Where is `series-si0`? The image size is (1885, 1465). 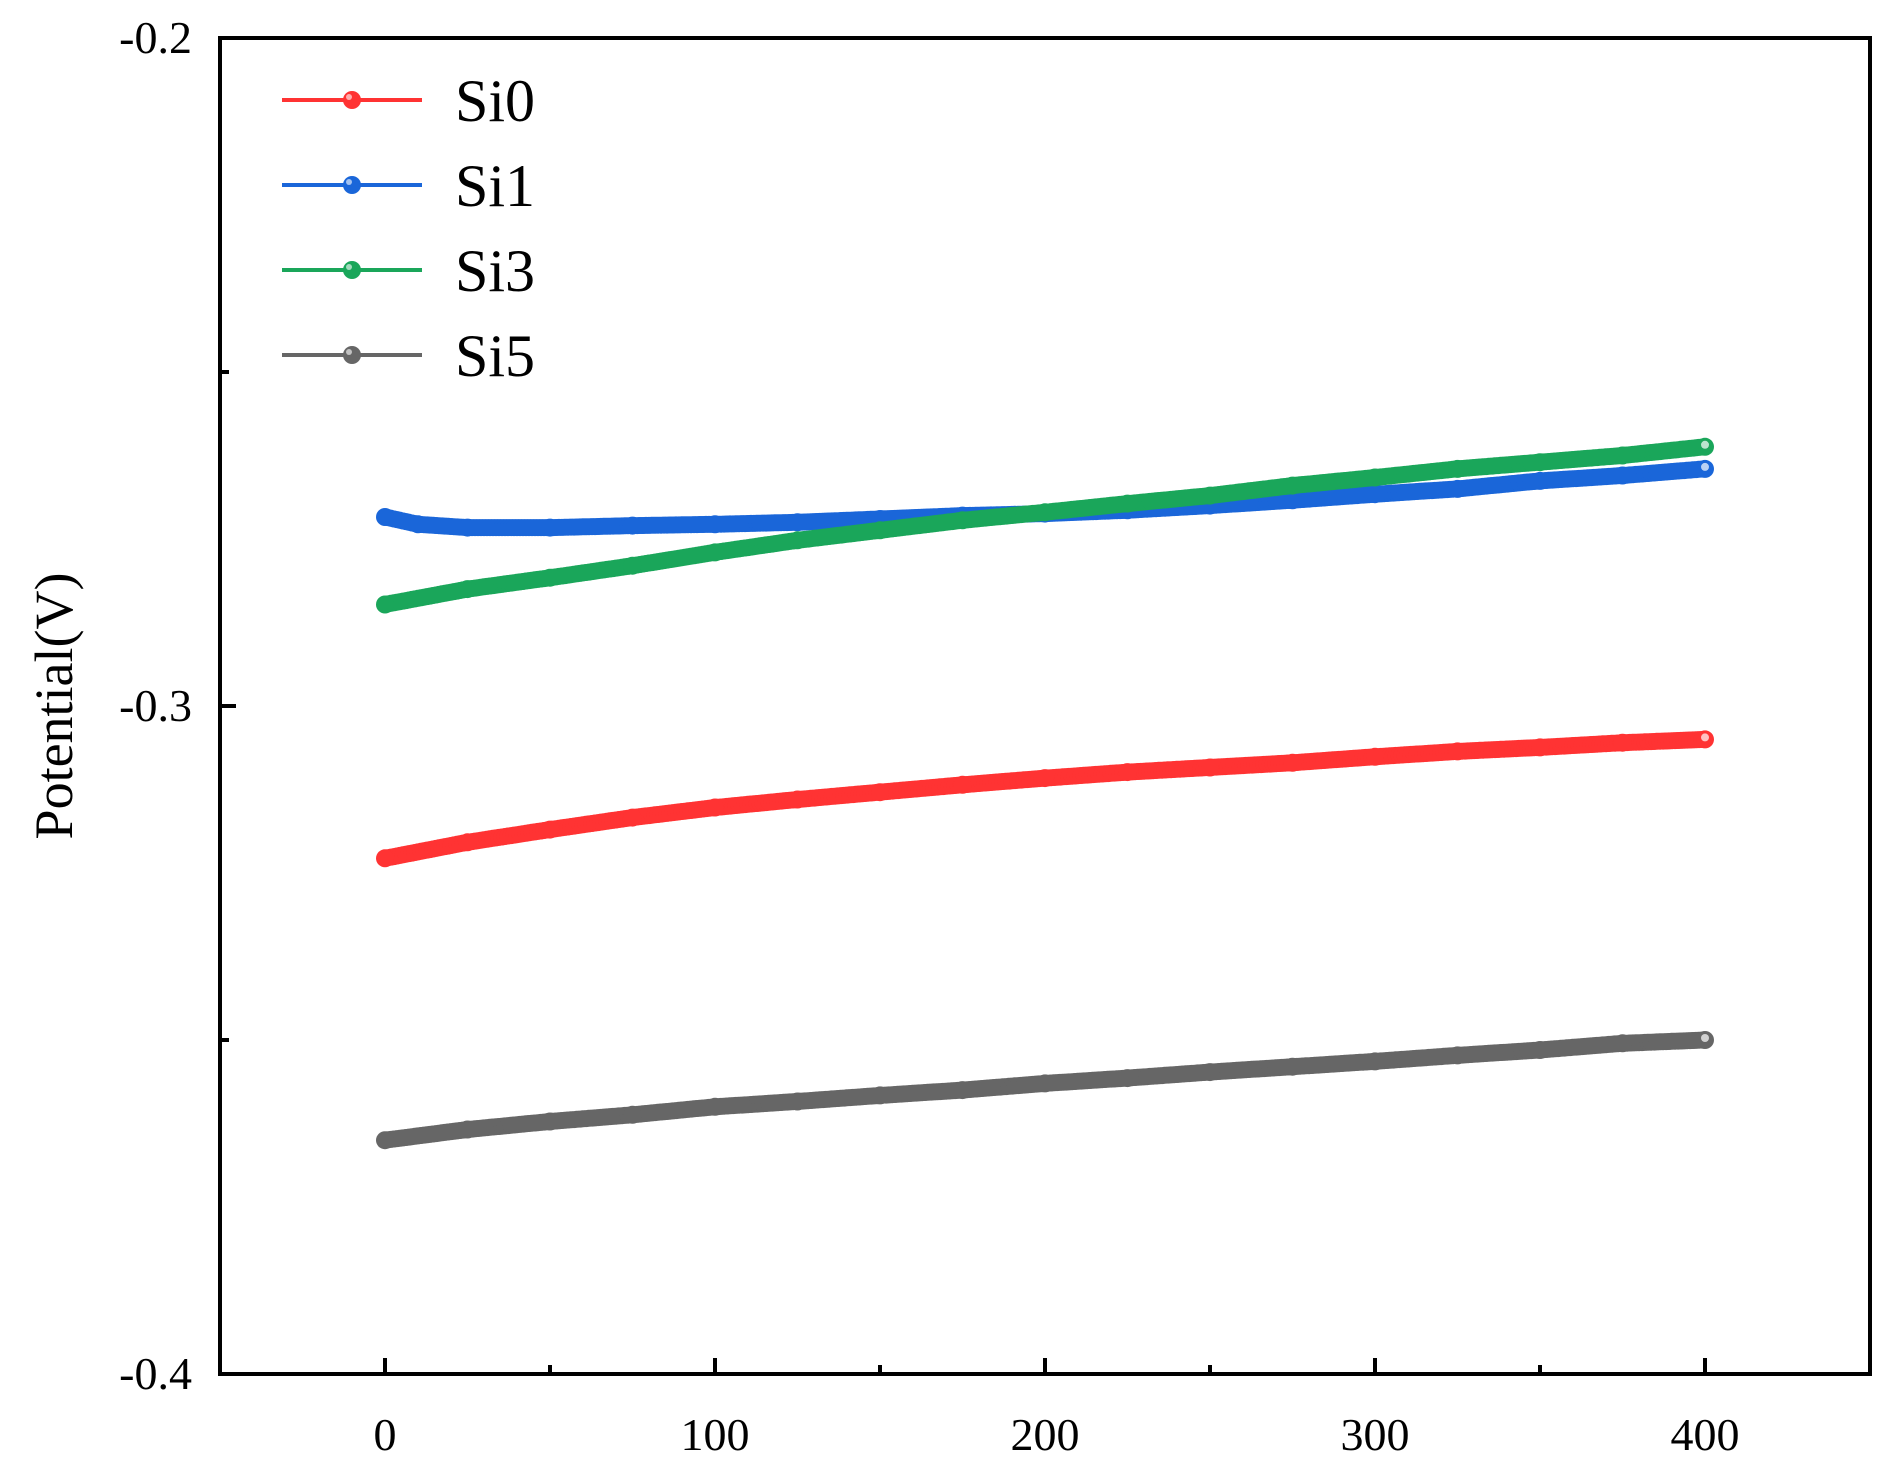
series-si0 is located at coordinates (1045, 799).